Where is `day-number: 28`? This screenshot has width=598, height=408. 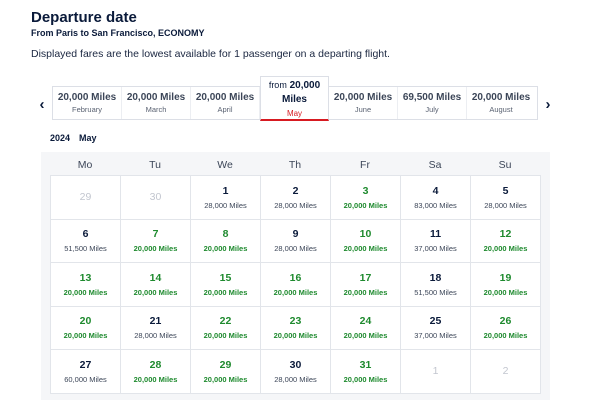
day-number: 28 is located at coordinates (155, 364).